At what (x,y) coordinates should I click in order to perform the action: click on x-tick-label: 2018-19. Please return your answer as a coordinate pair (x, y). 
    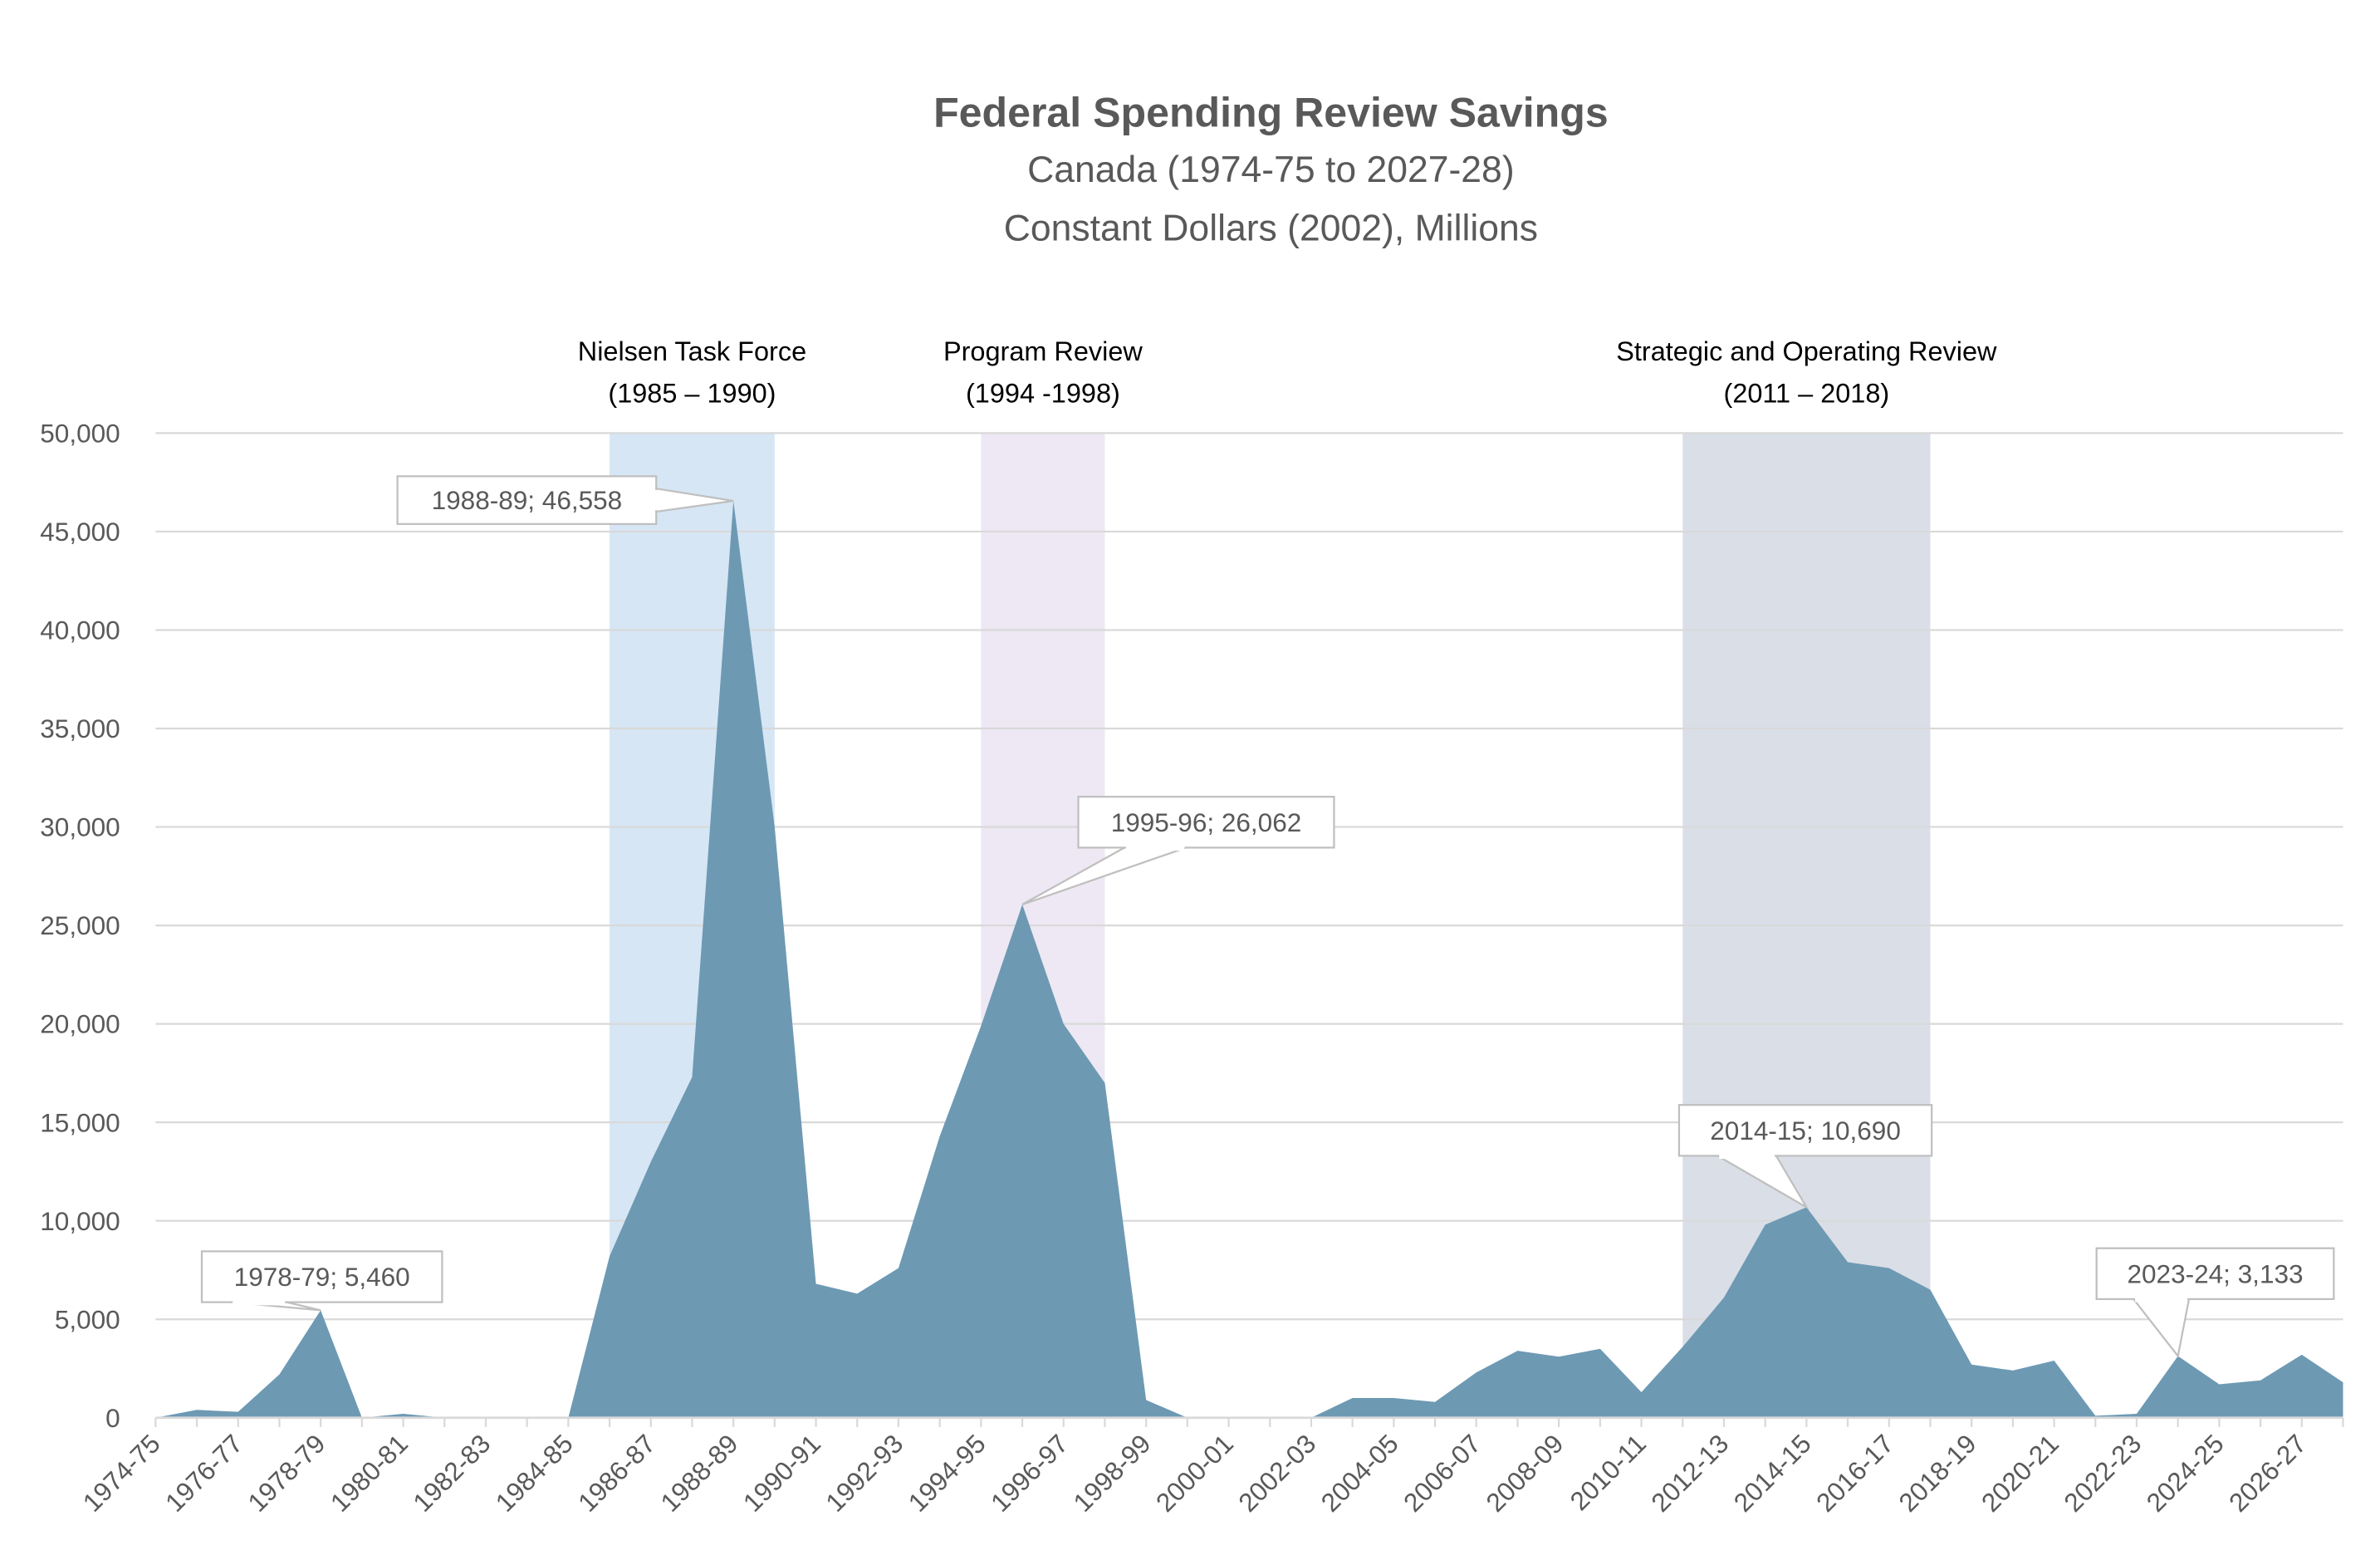
    Looking at the image, I should click on (1937, 1474).